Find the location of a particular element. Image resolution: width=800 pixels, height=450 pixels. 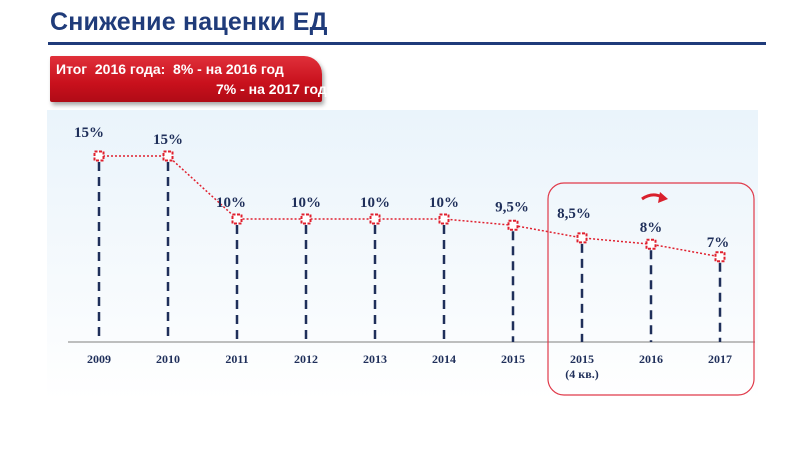

summary-line-2: 7% - на 2017 год is located at coordinates (271, 89).